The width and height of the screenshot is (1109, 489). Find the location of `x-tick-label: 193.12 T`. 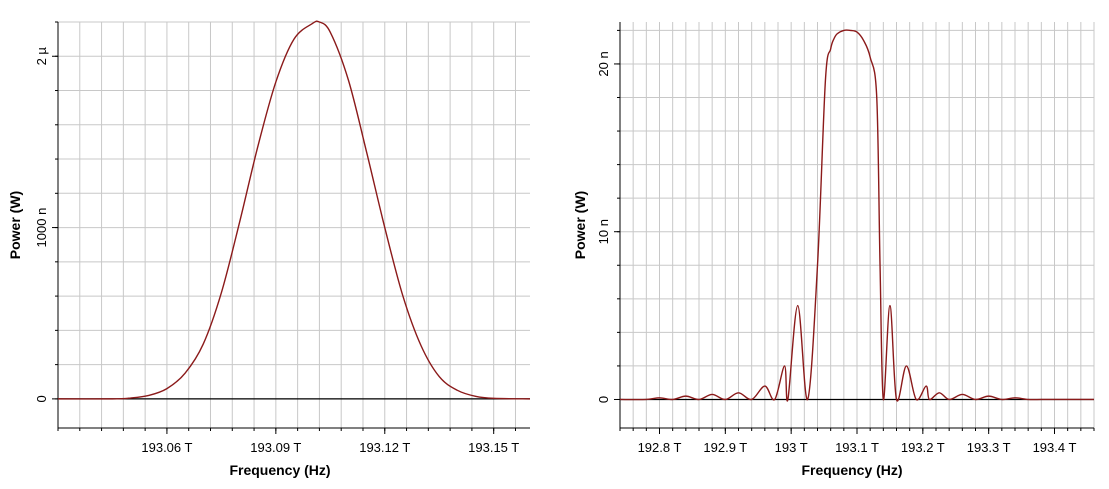

x-tick-label: 193.12 T is located at coordinates (384, 447).